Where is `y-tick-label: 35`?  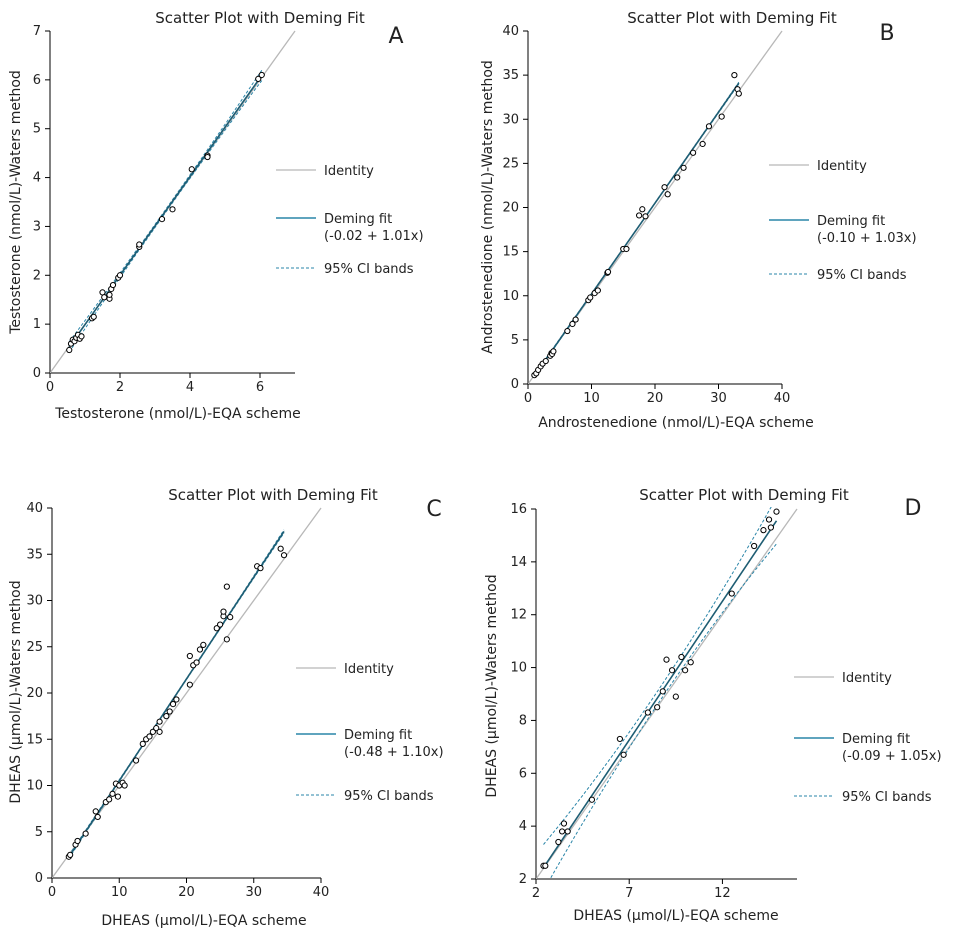
y-tick-label: 35 is located at coordinates (34, 554).